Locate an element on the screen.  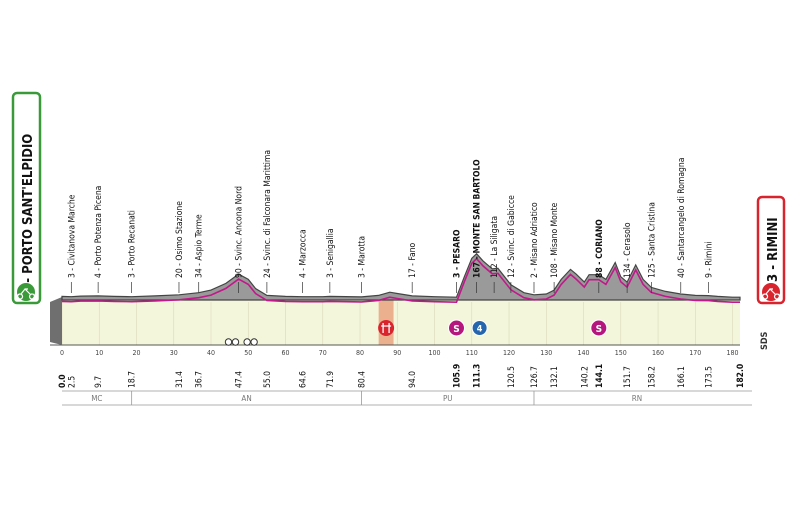
place-label: 34 - Aspio Terme is located at coordinates (200, 246).